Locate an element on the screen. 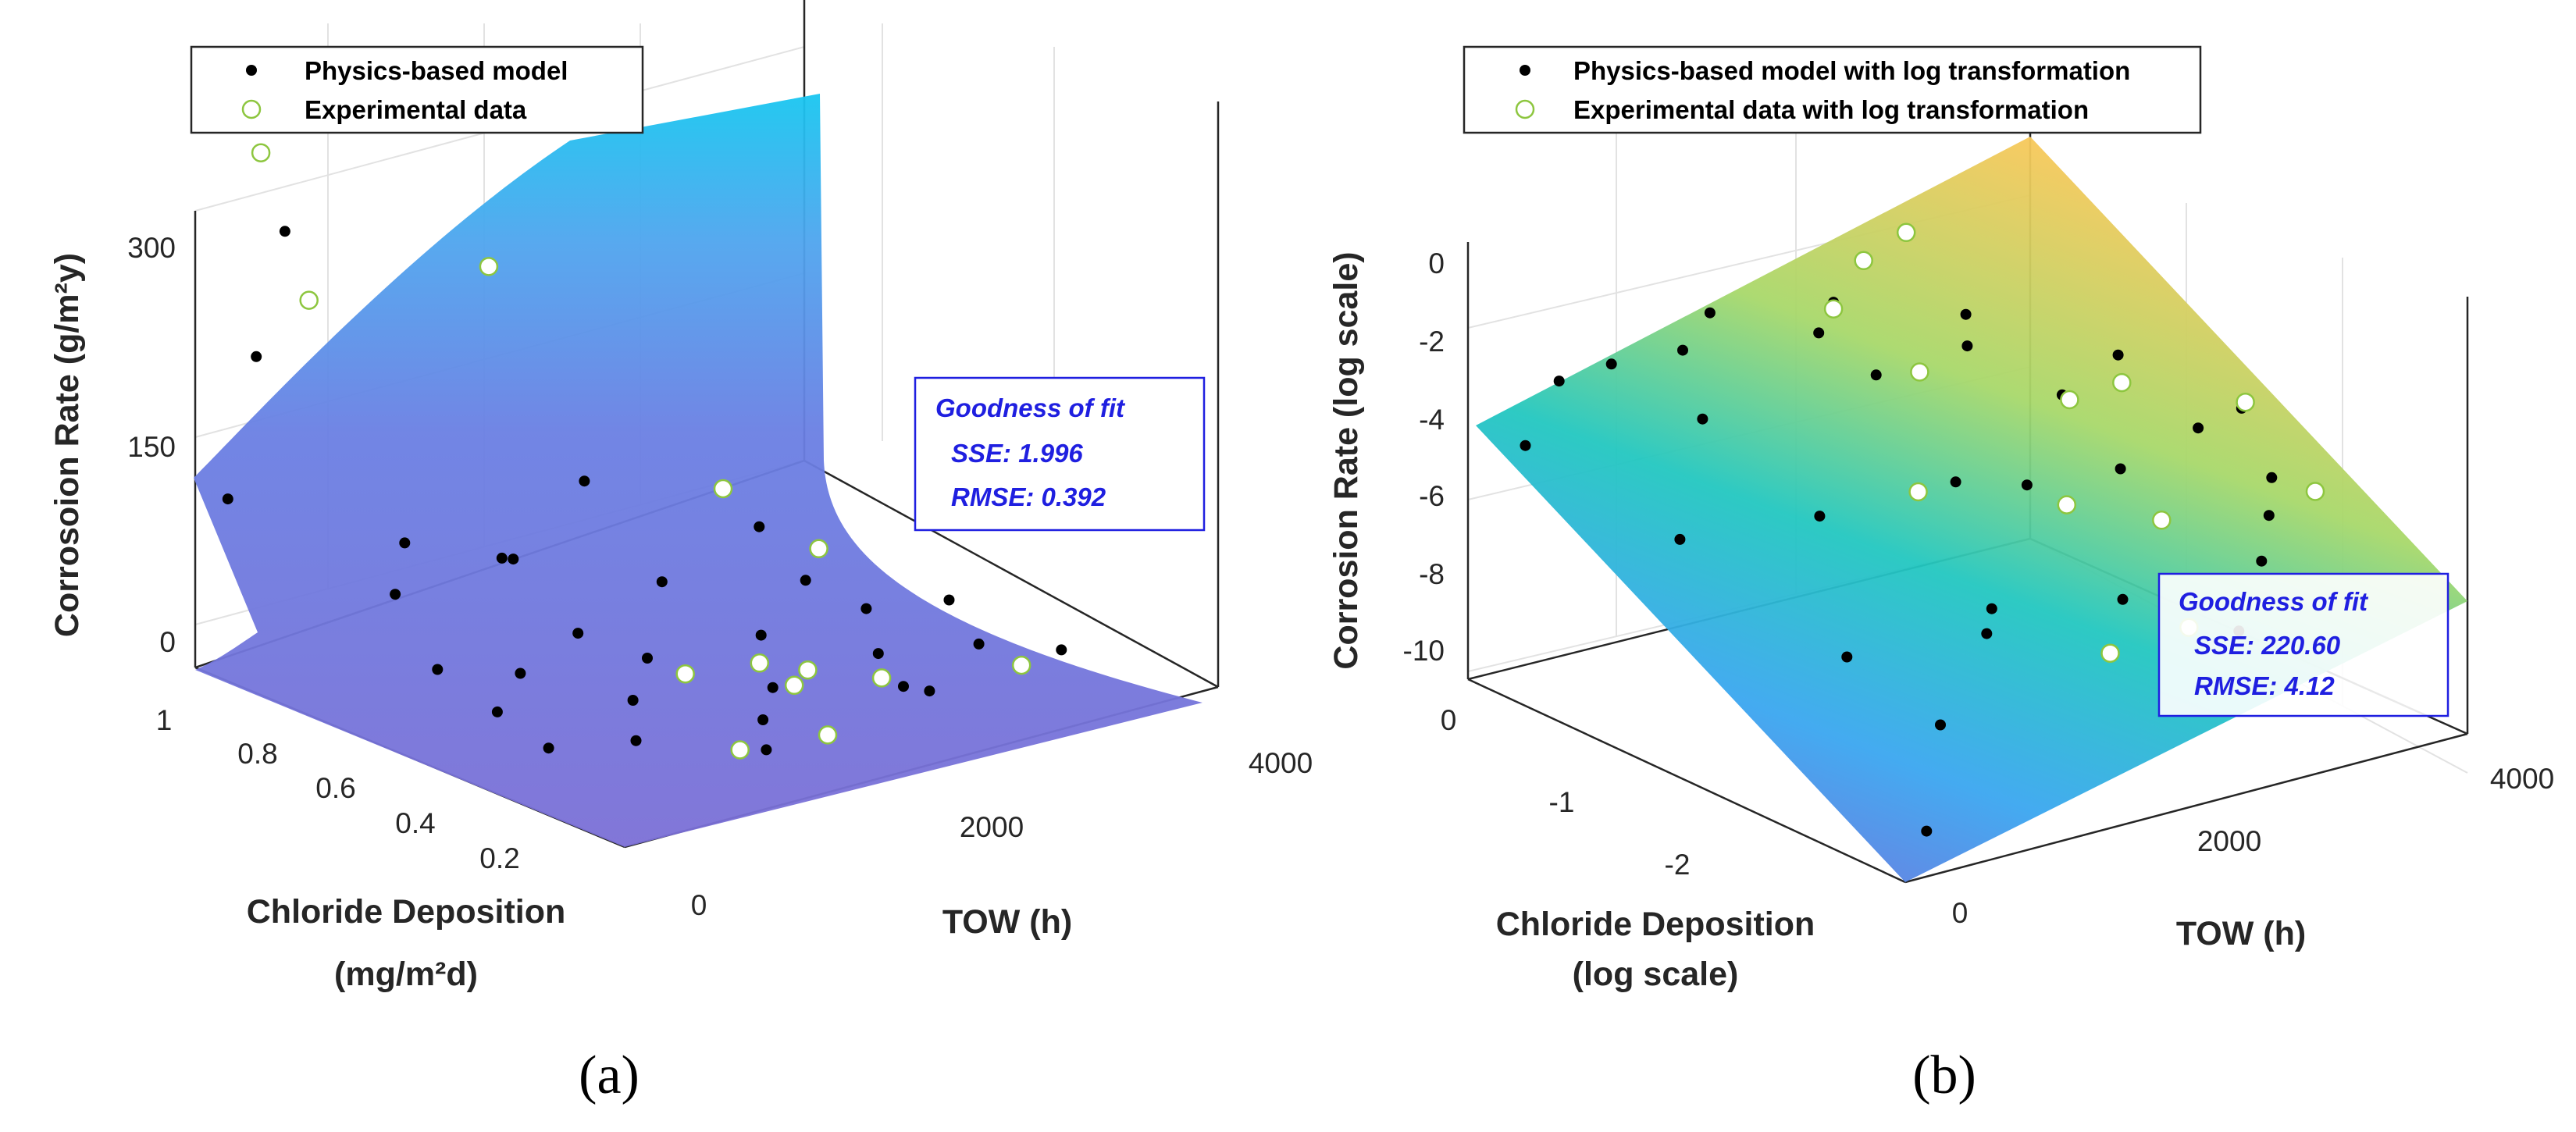  gof-rmse: RMSE: 4.12 is located at coordinates (2264, 685).